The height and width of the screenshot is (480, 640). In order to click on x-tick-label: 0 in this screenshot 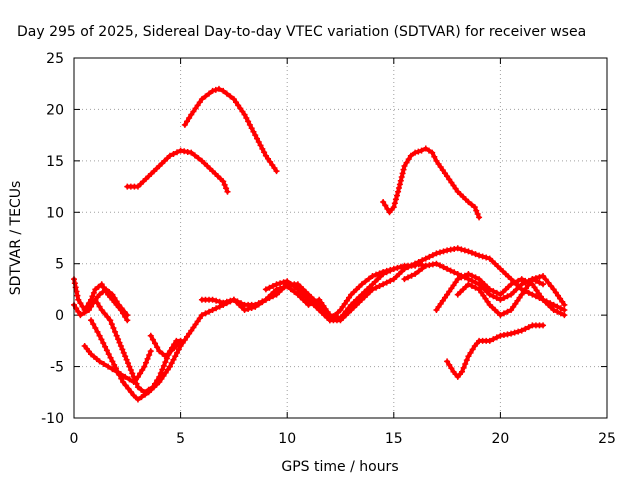, I will do `click(74, 439)`.